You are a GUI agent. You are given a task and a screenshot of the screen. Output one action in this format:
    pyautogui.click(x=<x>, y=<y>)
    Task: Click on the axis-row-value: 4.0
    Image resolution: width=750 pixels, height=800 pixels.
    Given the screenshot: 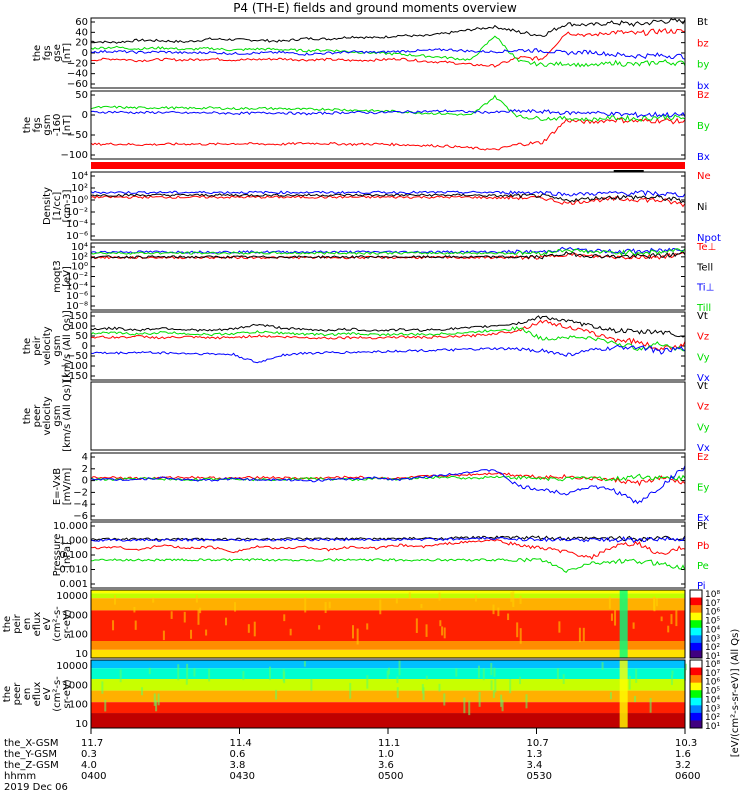 What is the action you would take?
    pyautogui.click(x=89, y=765)
    